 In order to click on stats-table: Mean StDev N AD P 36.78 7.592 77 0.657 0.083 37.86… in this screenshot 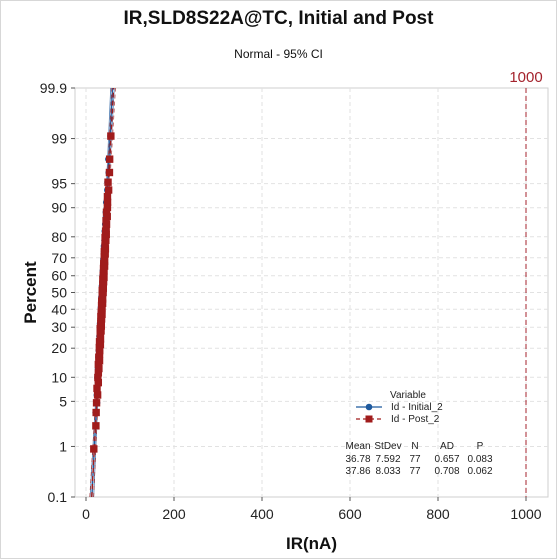, I will do `click(418, 459)`.